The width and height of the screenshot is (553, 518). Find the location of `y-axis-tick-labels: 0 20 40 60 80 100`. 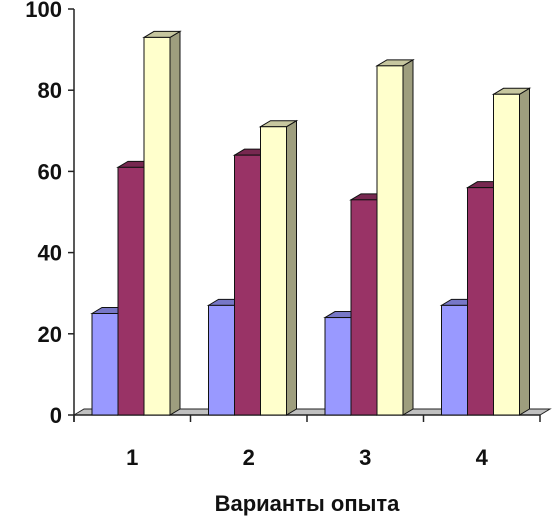

y-axis-tick-labels: 0 20 40 60 80 100 is located at coordinates (43, 214).